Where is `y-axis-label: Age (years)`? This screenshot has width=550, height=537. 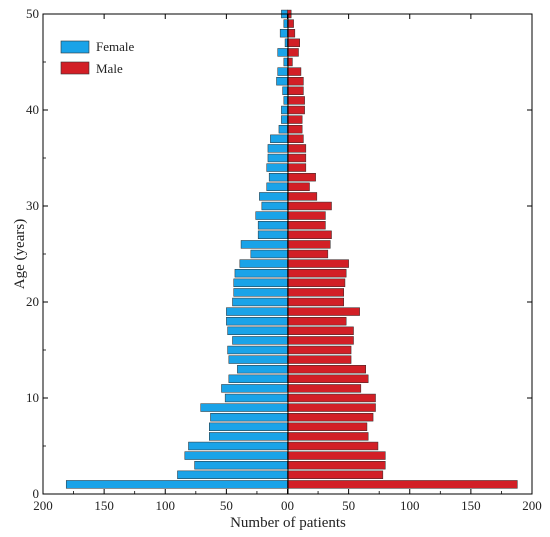
y-axis-label: Age (years) is located at coordinates (20, 254).